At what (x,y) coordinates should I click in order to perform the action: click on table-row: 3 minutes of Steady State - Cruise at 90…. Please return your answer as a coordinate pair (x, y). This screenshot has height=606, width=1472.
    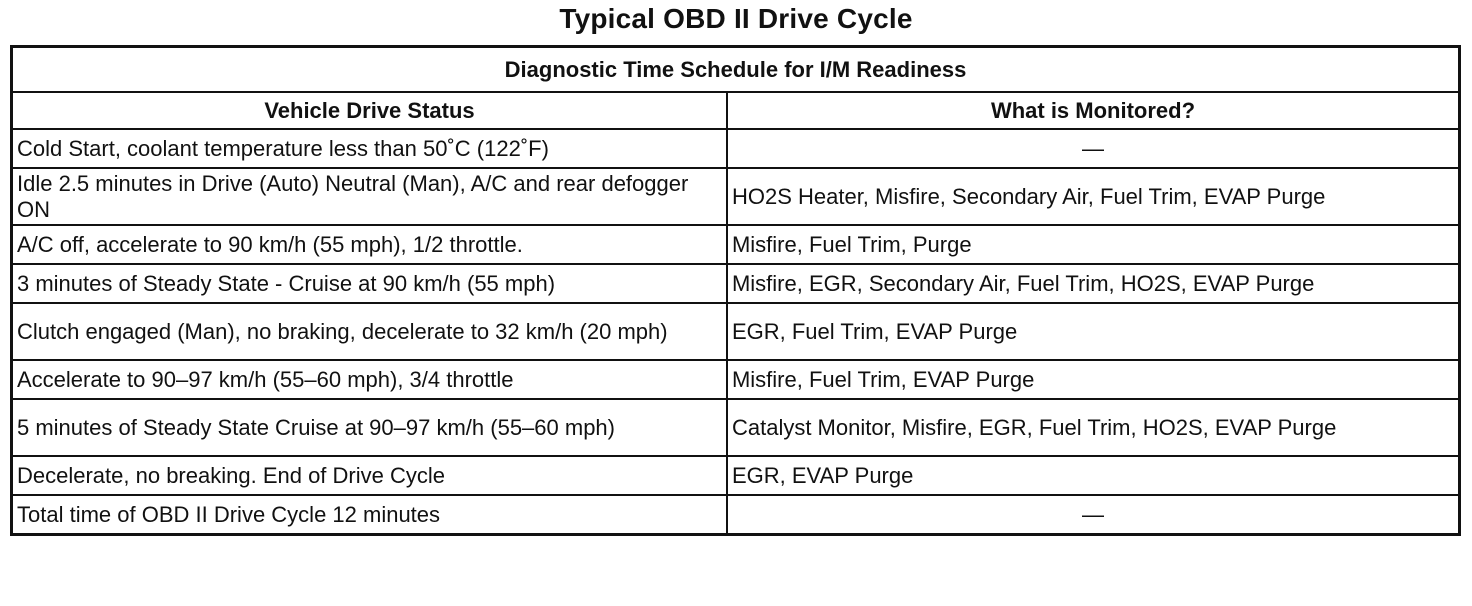
    Looking at the image, I should click on (735, 283).